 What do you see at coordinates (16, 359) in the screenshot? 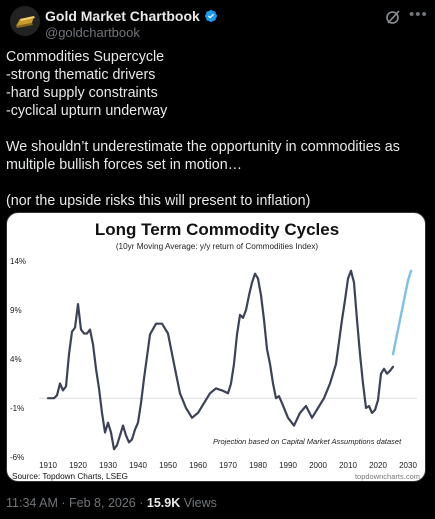
I see `y-tick-label: 4%` at bounding box center [16, 359].